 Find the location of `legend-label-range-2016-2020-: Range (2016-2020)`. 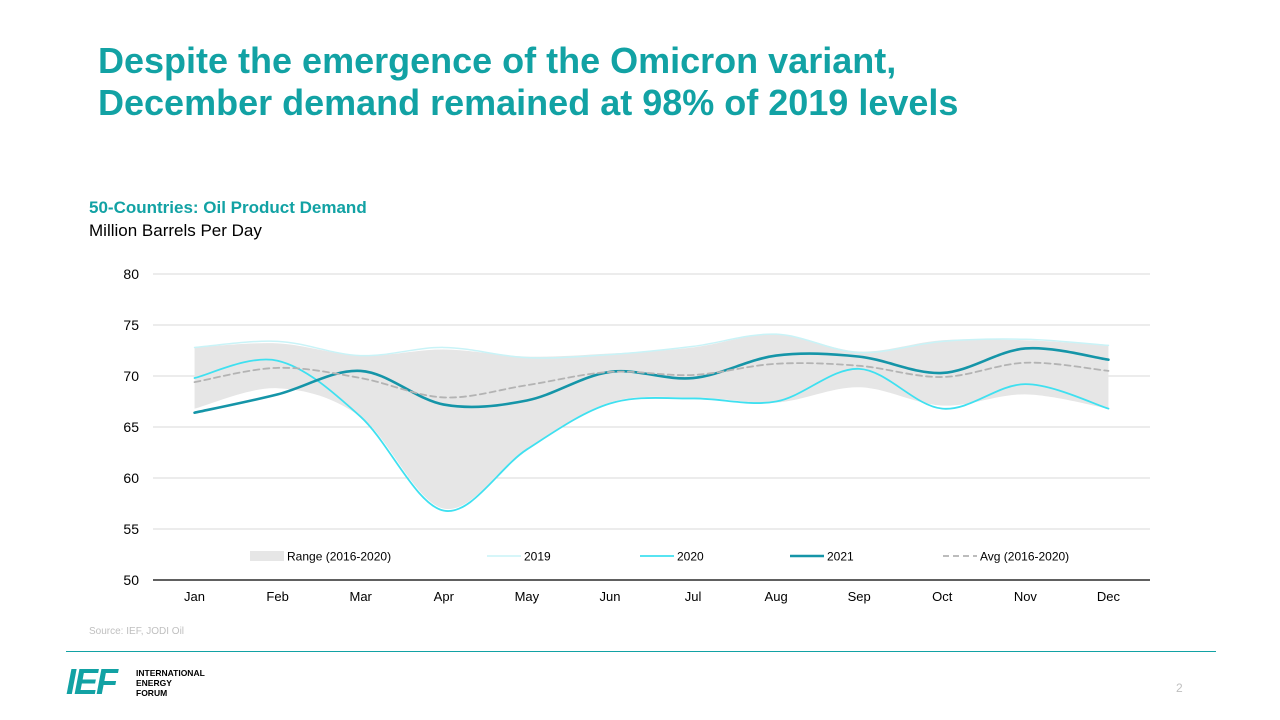

legend-label-range-2016-2020-: Range (2016-2020) is located at coordinates (339, 557).